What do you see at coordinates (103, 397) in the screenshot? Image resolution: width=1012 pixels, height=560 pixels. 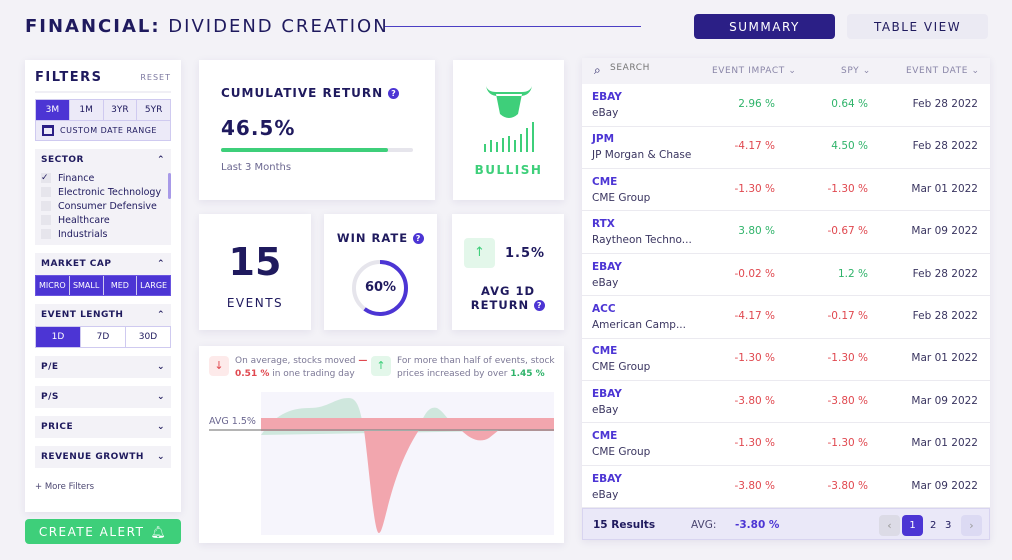 I see `filter-ps: P/S ⌄` at bounding box center [103, 397].